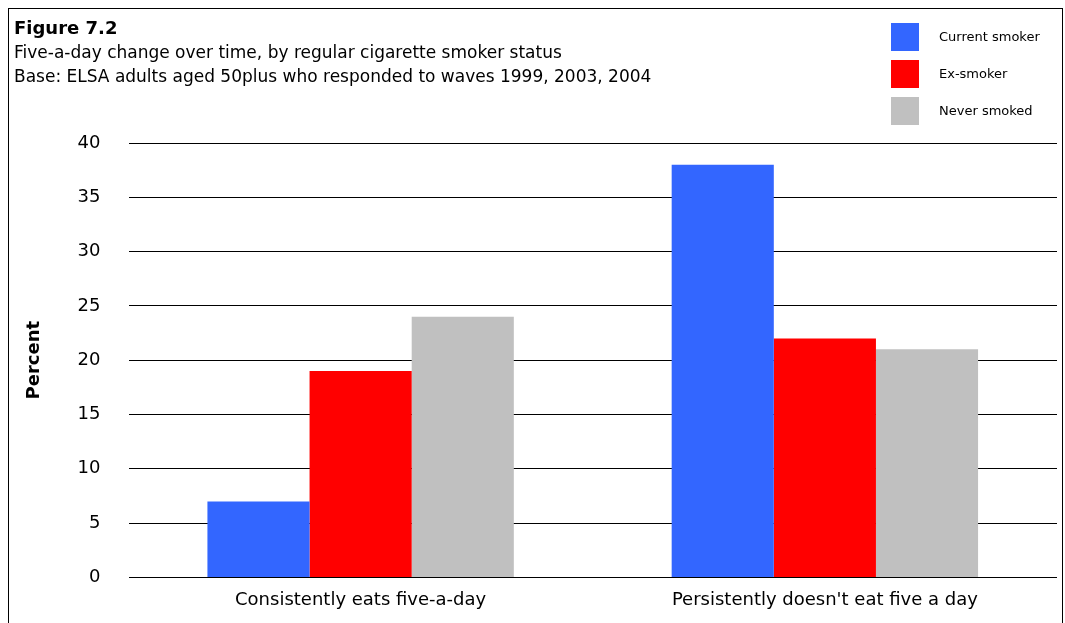 This screenshot has height=623, width=1065. Describe the element at coordinates (986, 110) in the screenshot. I see `legend-label: Never smoked` at that location.